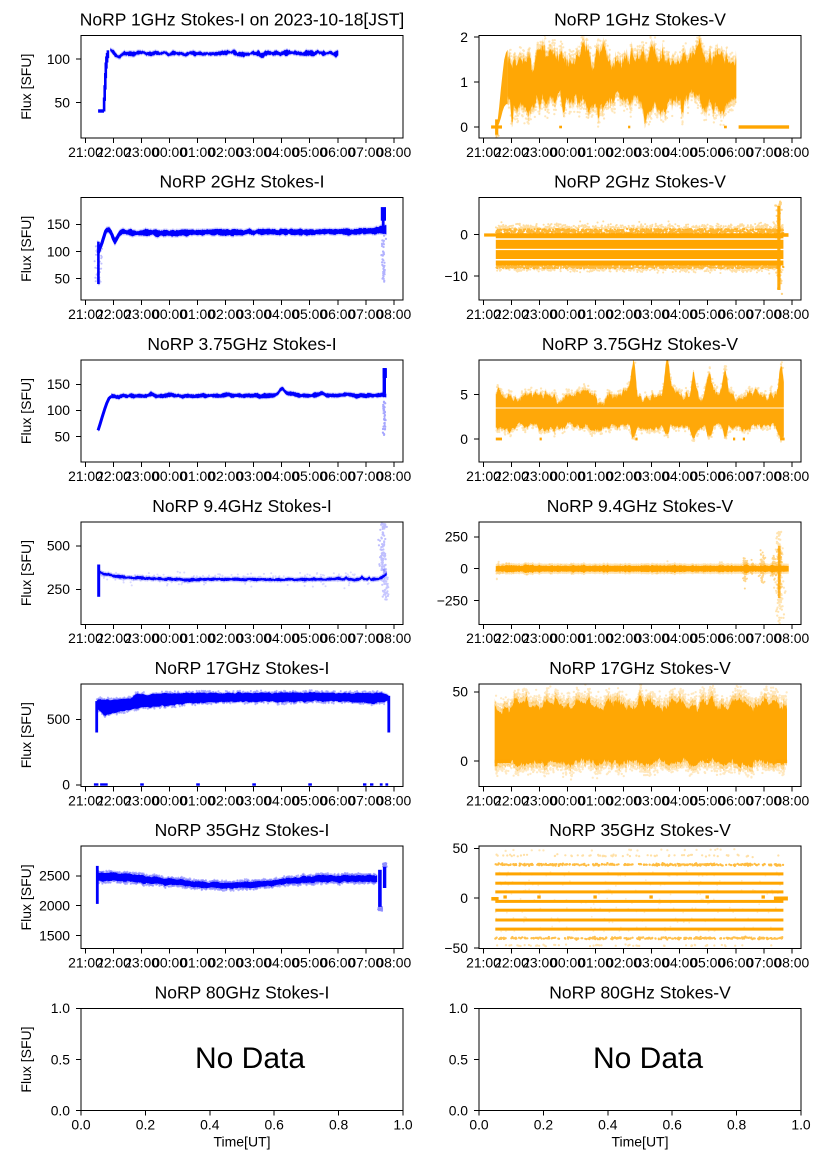  Describe the element at coordinates (640, 668) in the screenshot. I see `svg-text: NoRP 17GHz Stokes-V` at that location.